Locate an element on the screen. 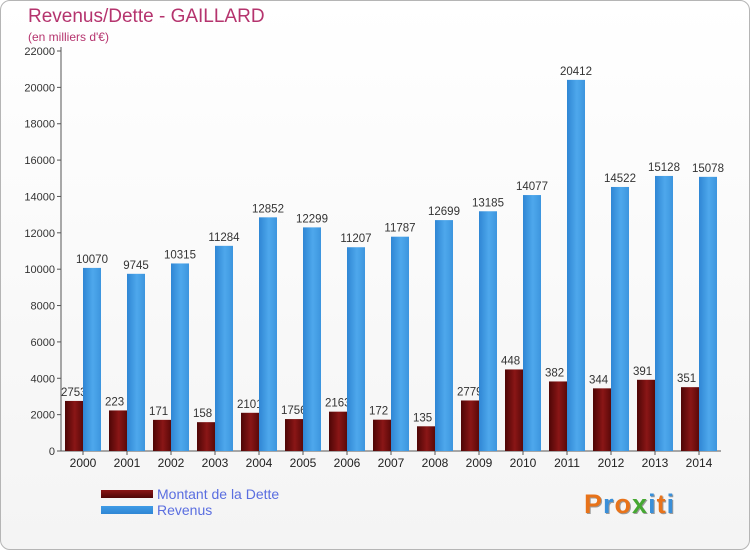 This screenshot has height=550, width=750. revenue-data-label: 15128 is located at coordinates (664, 168).